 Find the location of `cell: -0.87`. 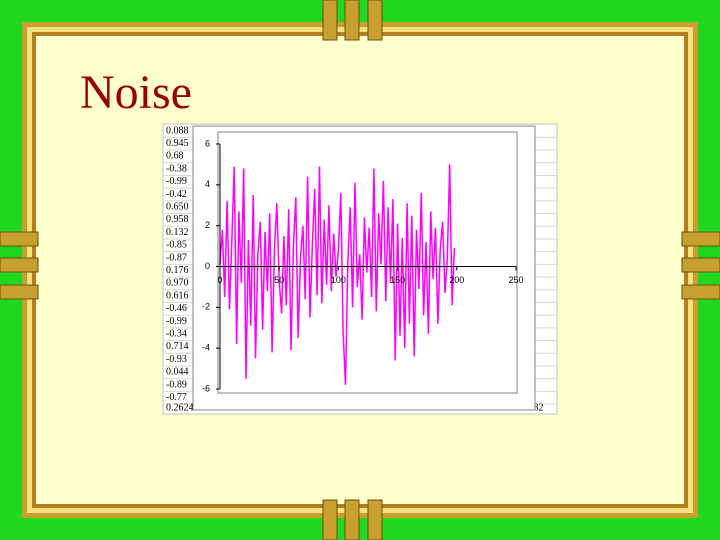

cell: -0.87 is located at coordinates (176, 257).